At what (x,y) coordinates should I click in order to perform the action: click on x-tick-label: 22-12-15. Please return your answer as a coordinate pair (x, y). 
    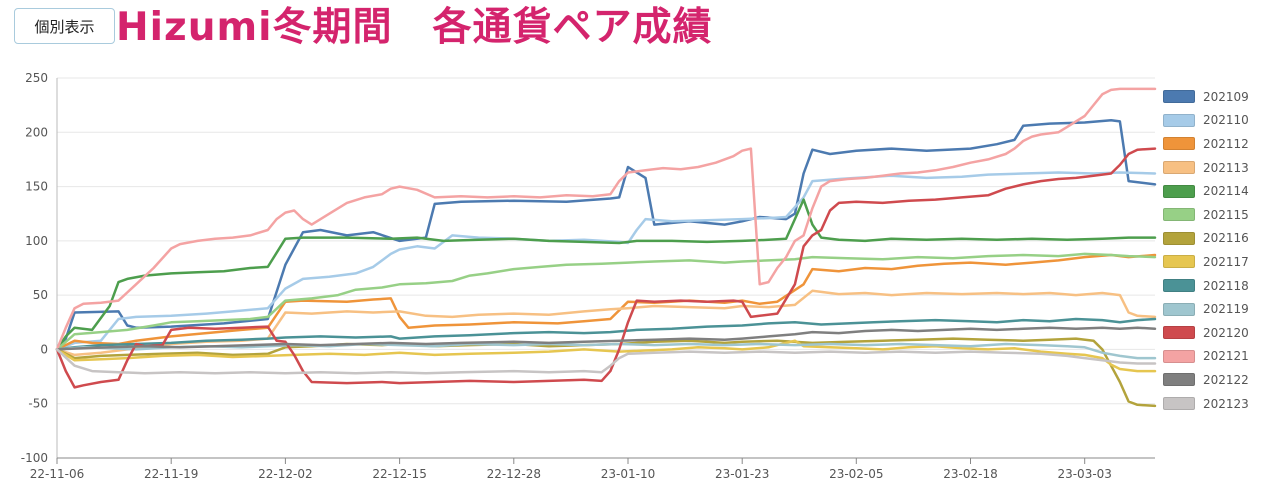
    Looking at the image, I should click on (399, 474).